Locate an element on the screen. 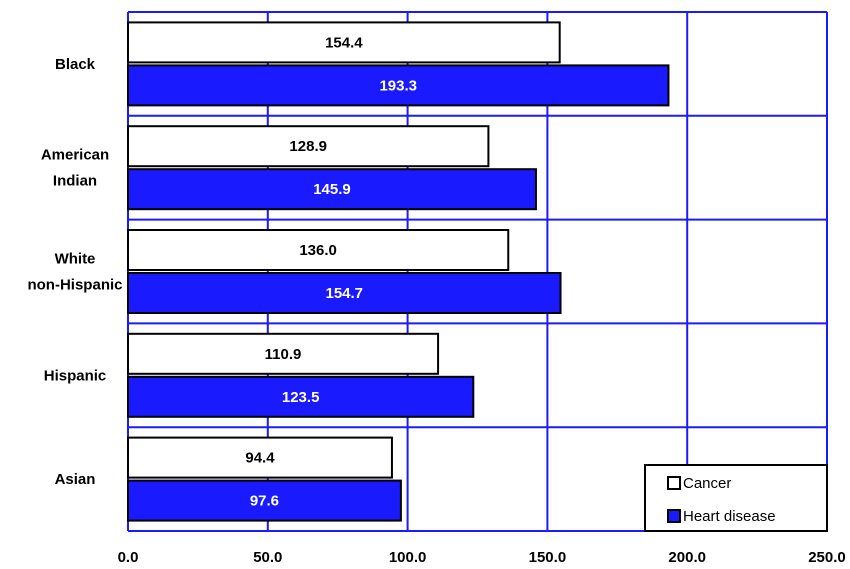 The image size is (850, 569). data-label: 97.6 is located at coordinates (264, 501).